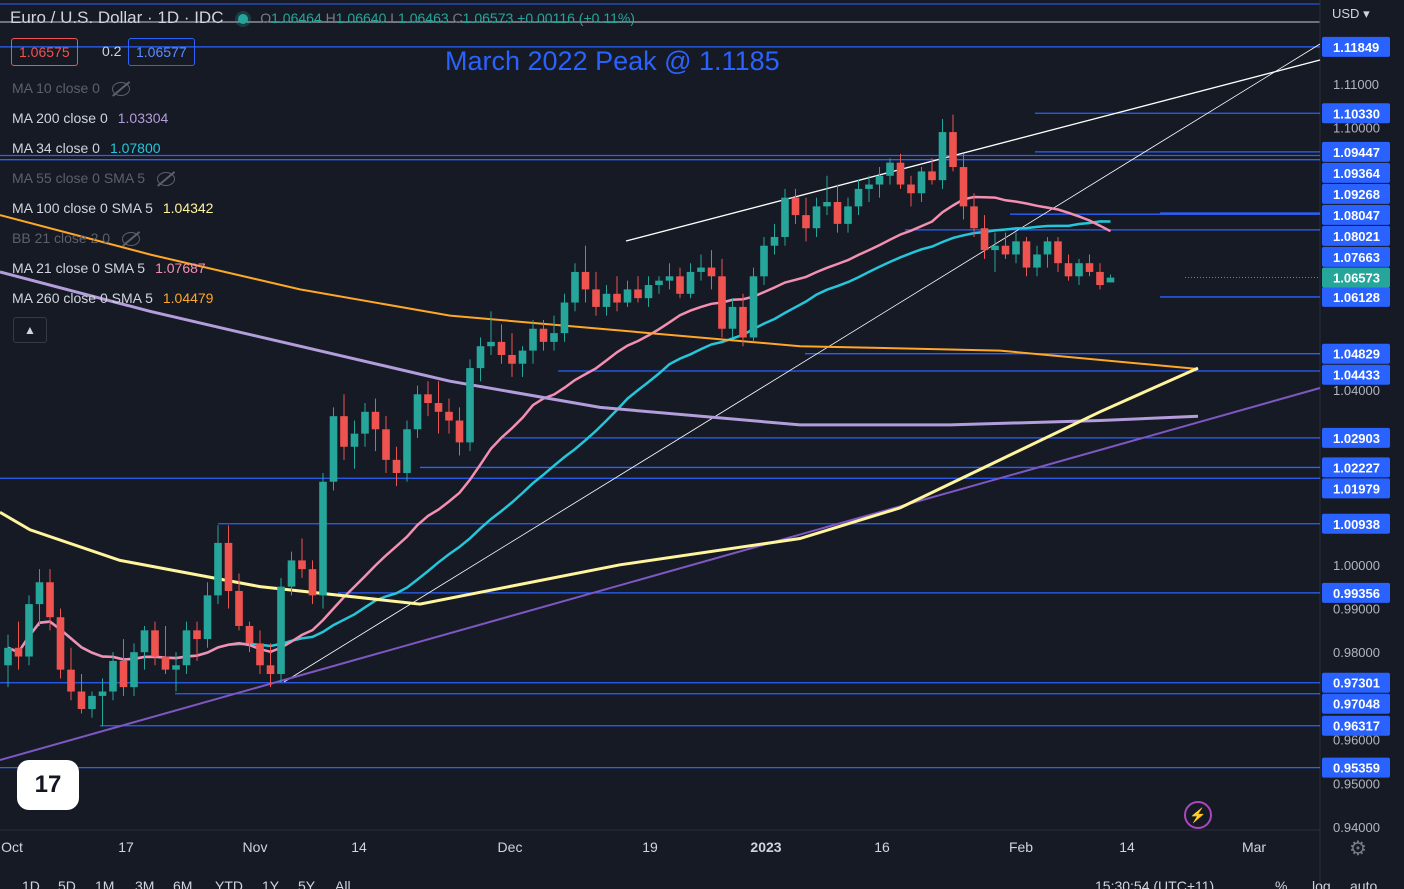 The image size is (1404, 889). What do you see at coordinates (94, 178) in the screenshot?
I see `indicator-row: MA 55 close 0 SMA 5` at bounding box center [94, 178].